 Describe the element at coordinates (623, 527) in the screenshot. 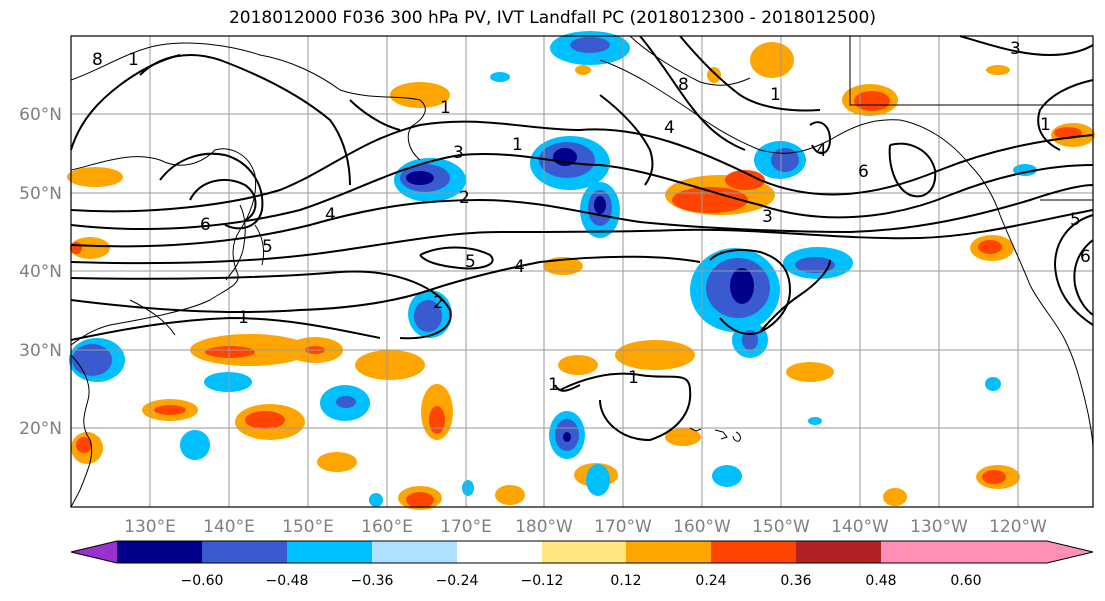

I see `lon-label: 170°W` at that location.